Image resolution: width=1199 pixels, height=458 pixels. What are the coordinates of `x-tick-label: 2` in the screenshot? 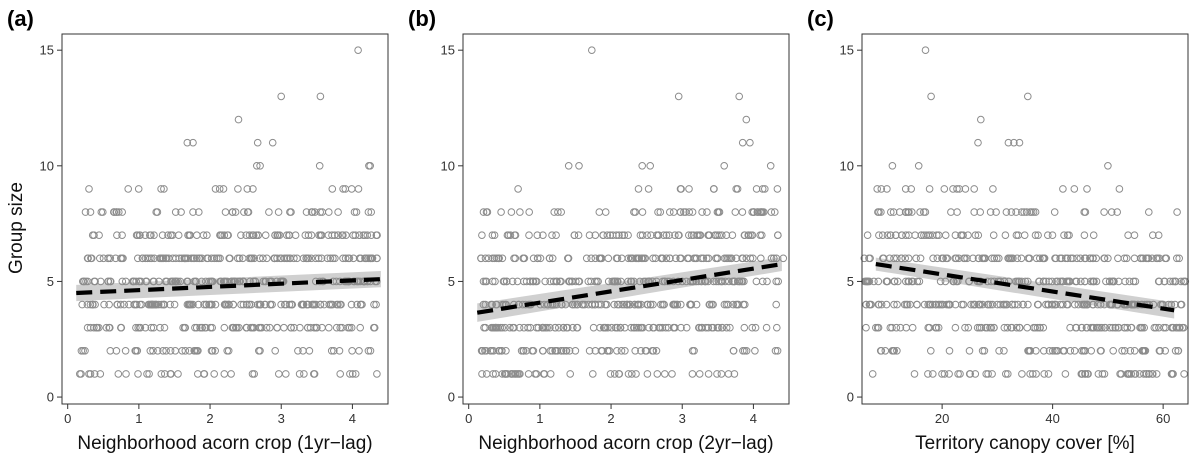 It's located at (209, 418).